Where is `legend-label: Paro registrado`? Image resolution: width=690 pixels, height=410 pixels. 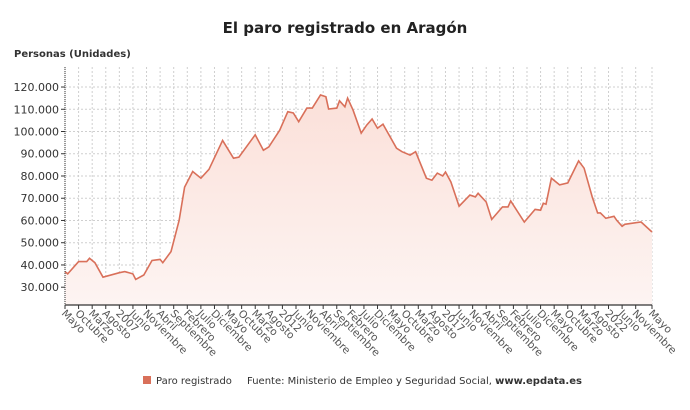
legend-label: Paro registrado is located at coordinates (194, 381).